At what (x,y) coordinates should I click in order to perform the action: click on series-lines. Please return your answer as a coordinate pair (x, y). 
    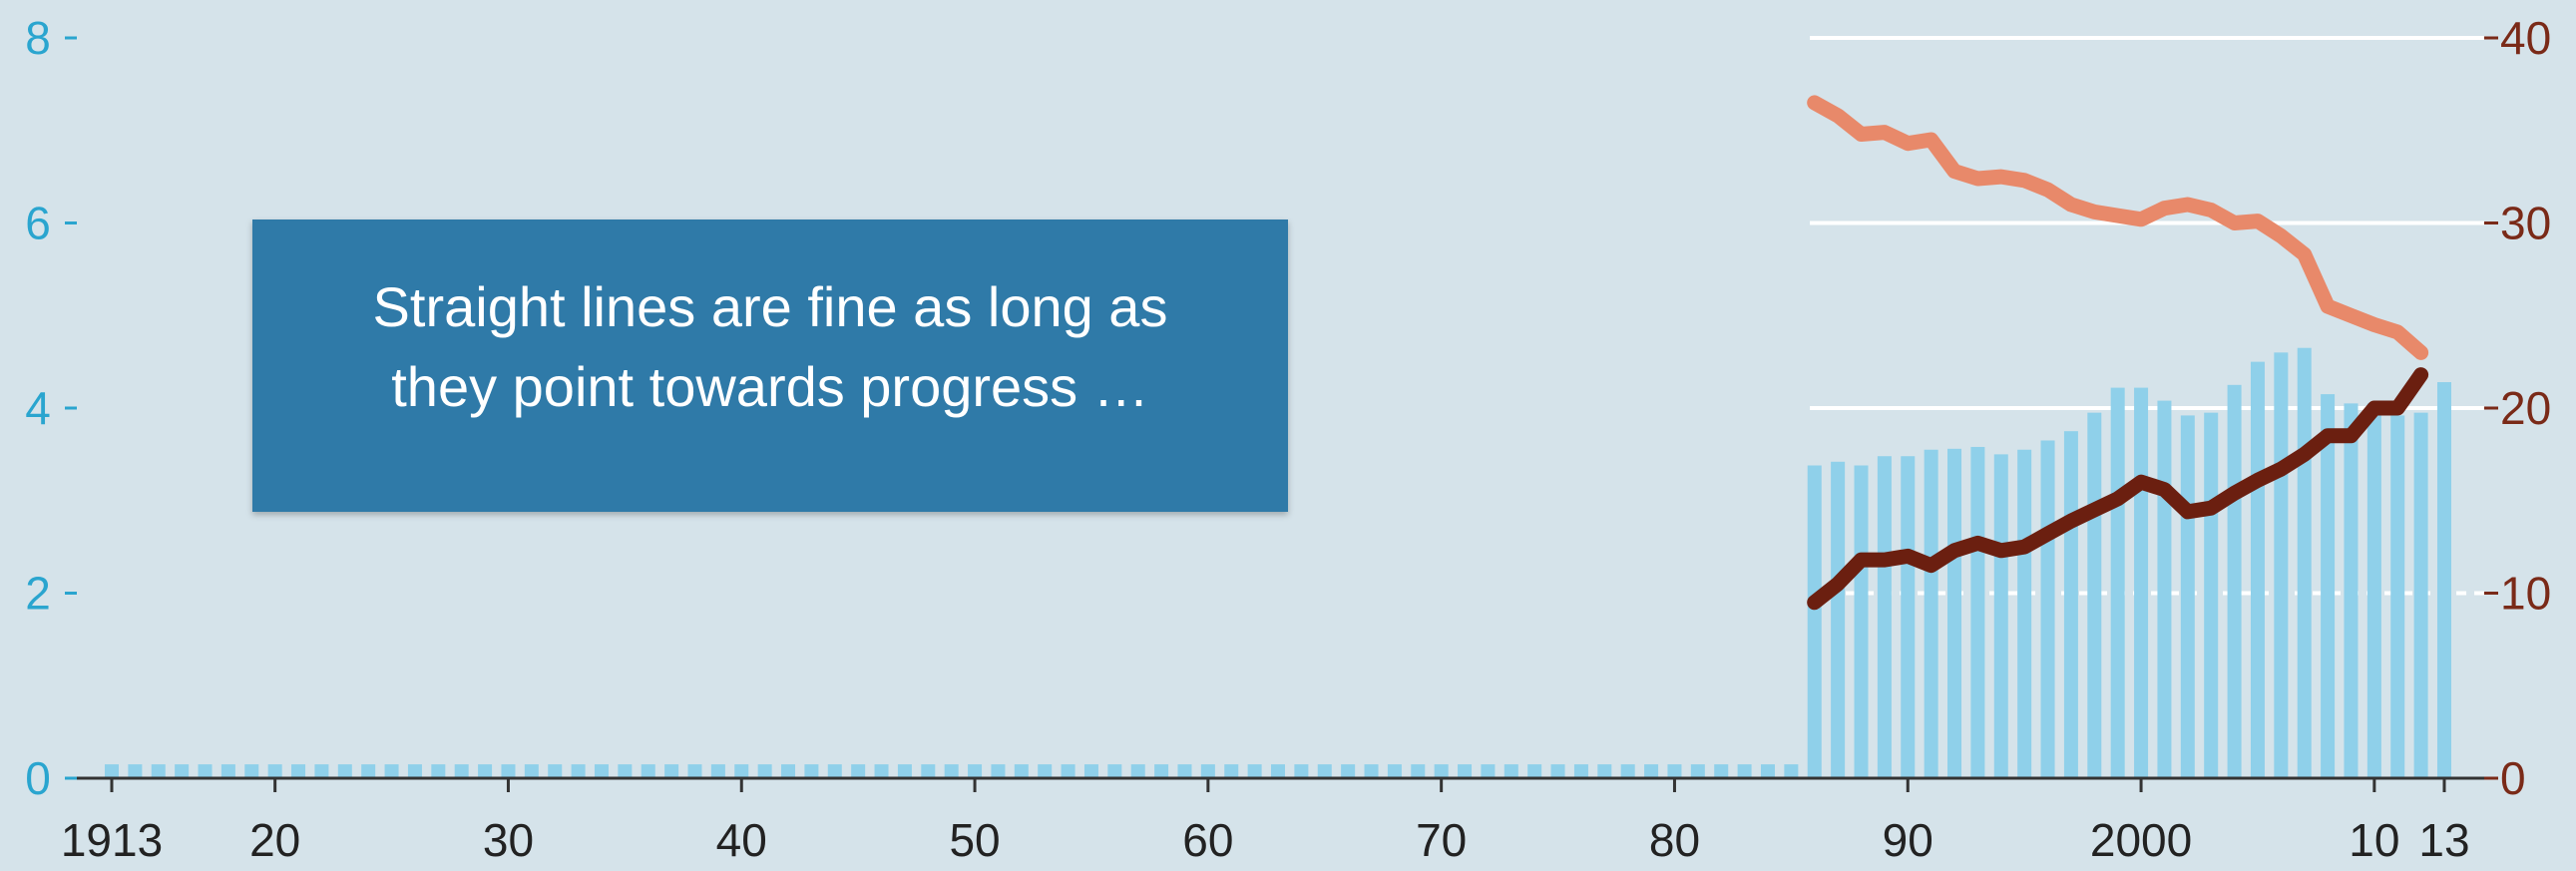
    Looking at the image, I should click on (2118, 353).